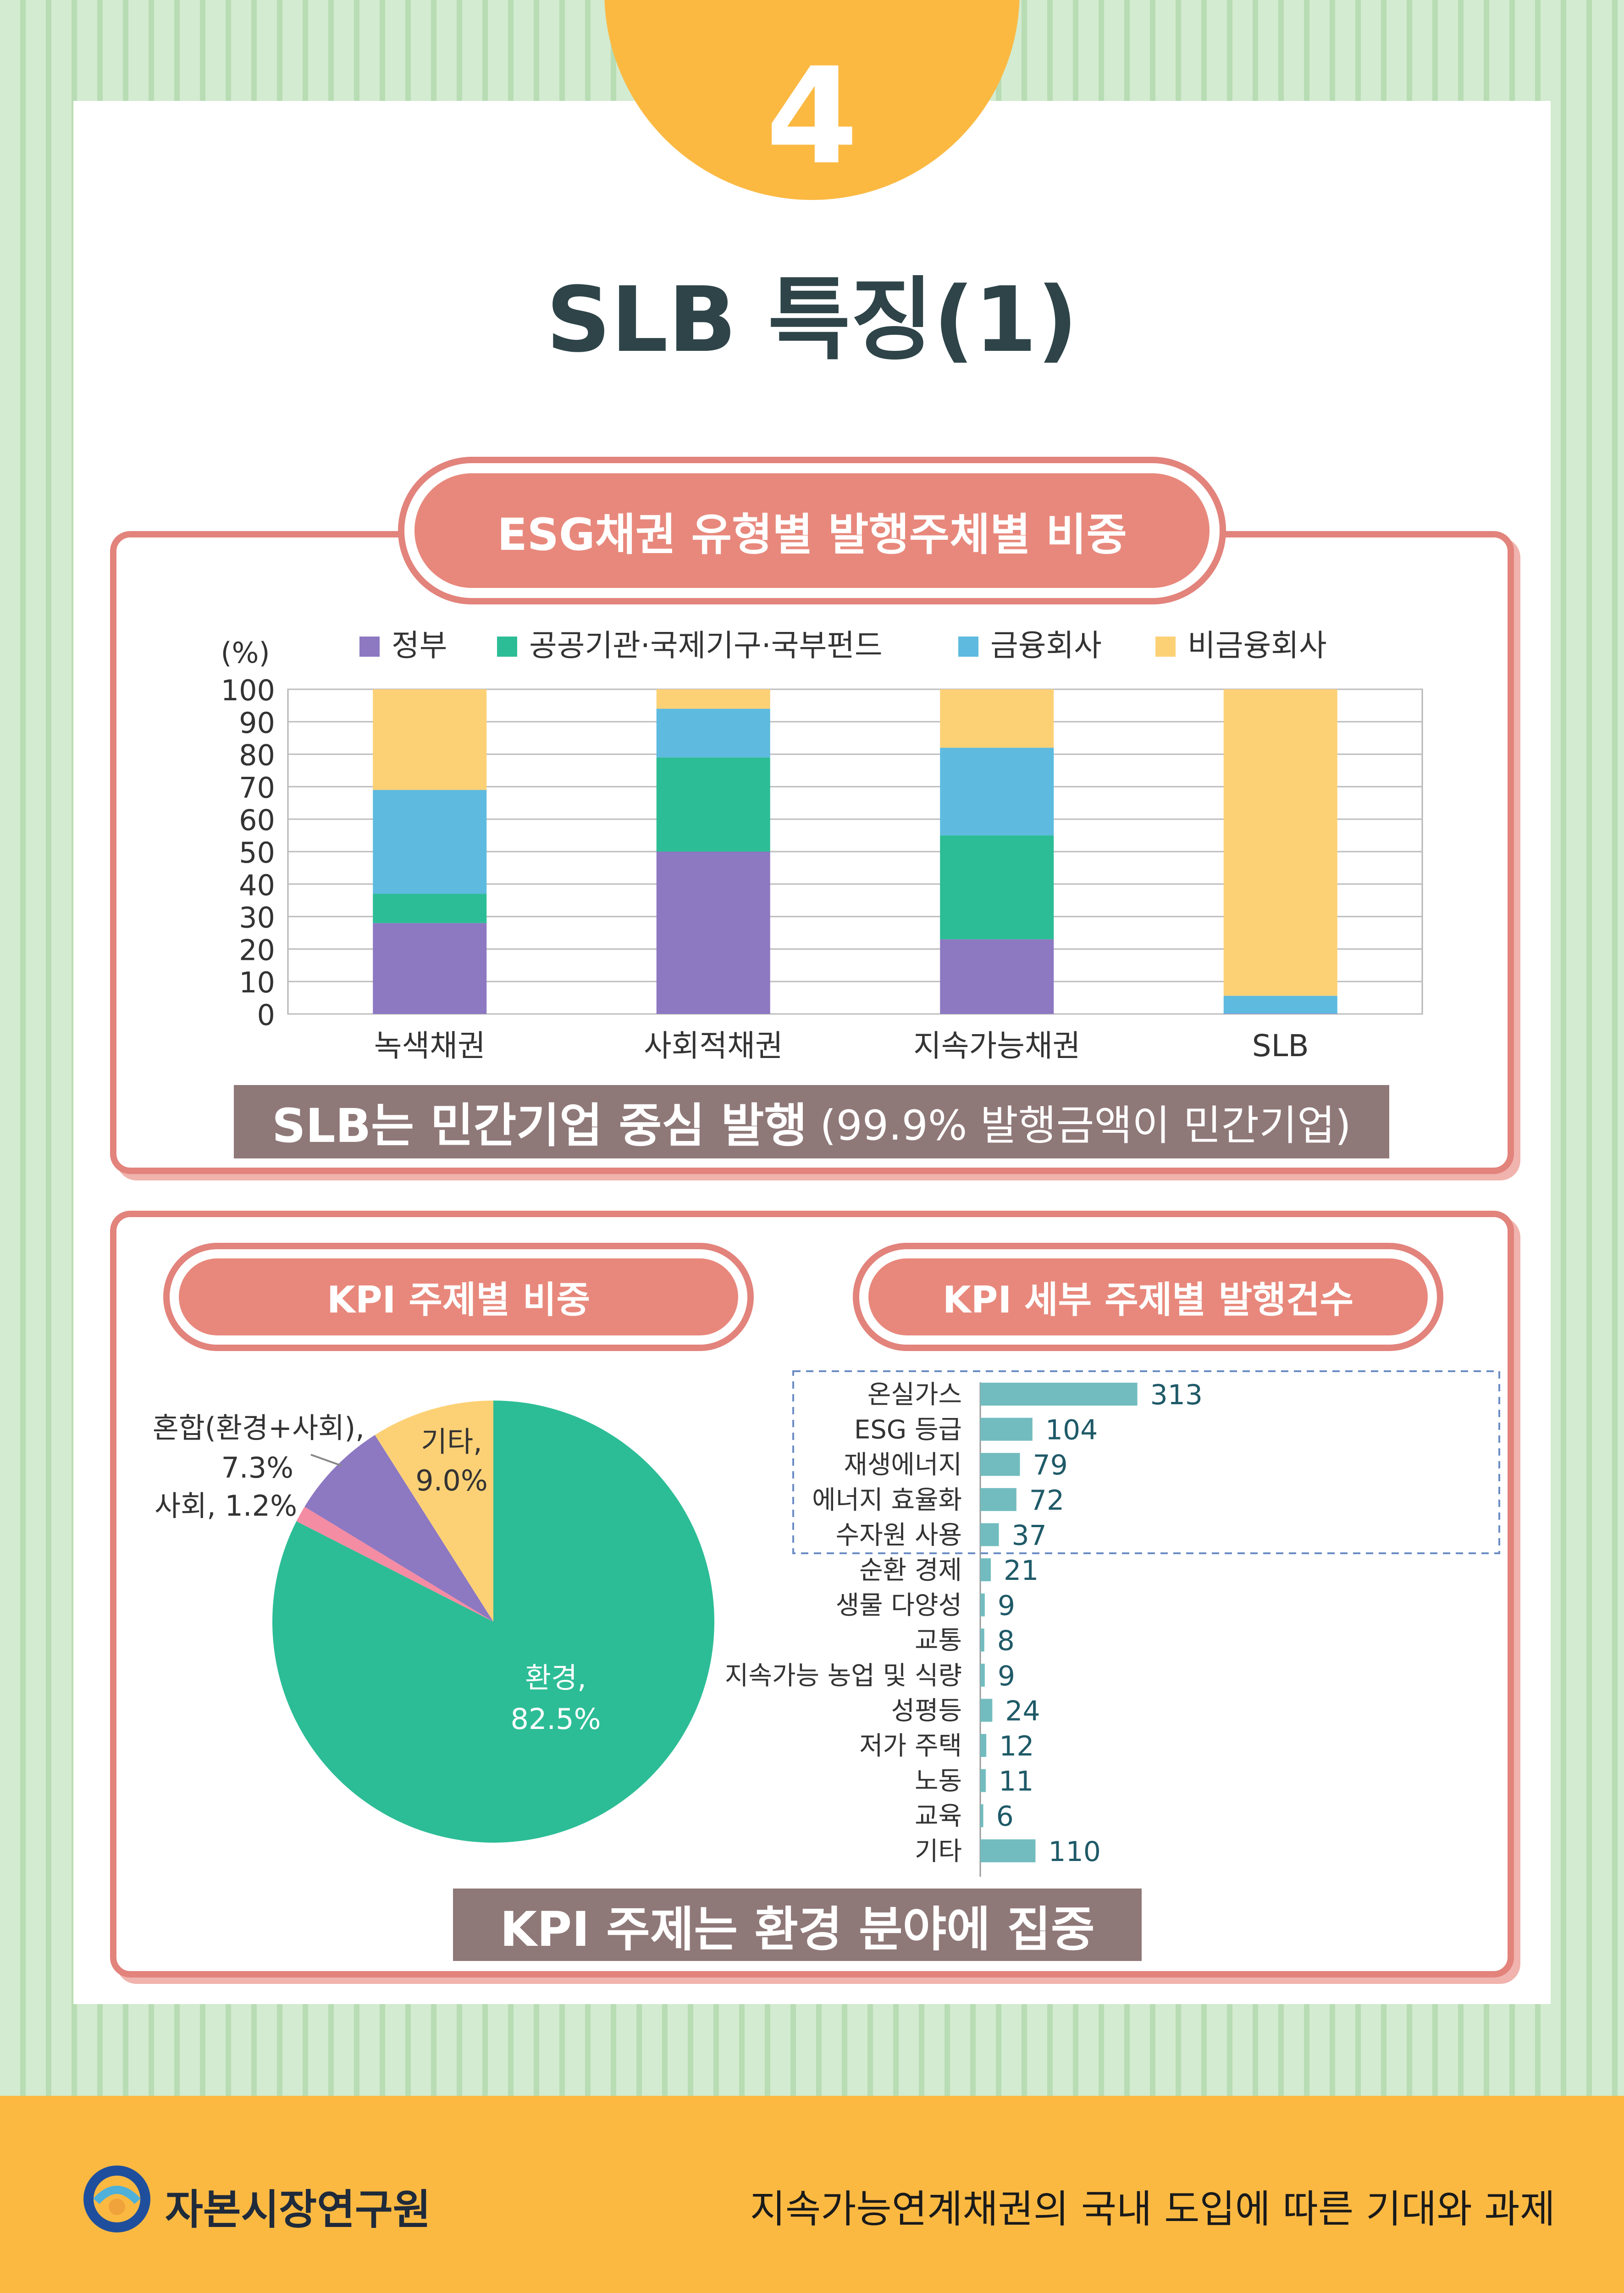 This screenshot has height=2293, width=1624. I want to click on hbar-value-label: 110, so click(1074, 1852).